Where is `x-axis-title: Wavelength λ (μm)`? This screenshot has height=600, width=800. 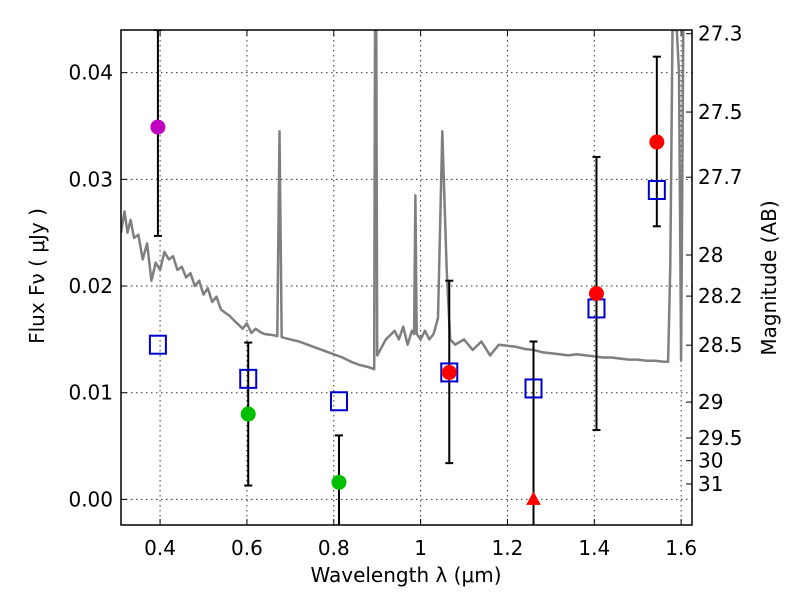
x-axis-title: Wavelength λ (μm) is located at coordinates (405, 575).